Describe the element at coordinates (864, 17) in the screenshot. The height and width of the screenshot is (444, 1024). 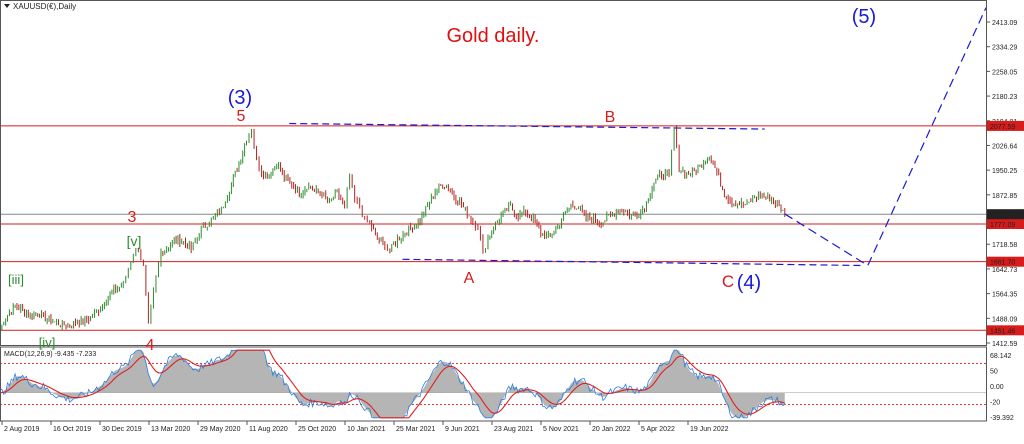
I see `wave-label: (5)` at that location.